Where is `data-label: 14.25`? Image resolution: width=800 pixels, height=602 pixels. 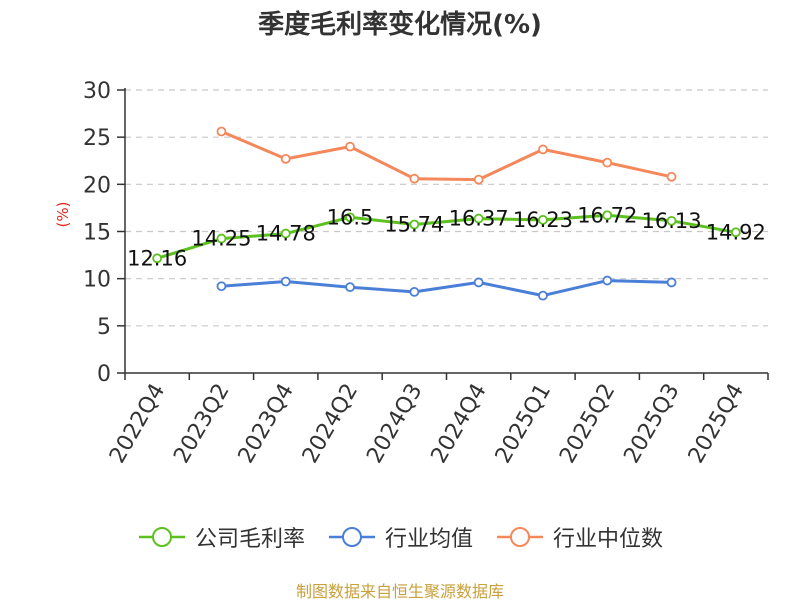 data-label: 14.25 is located at coordinates (221, 239).